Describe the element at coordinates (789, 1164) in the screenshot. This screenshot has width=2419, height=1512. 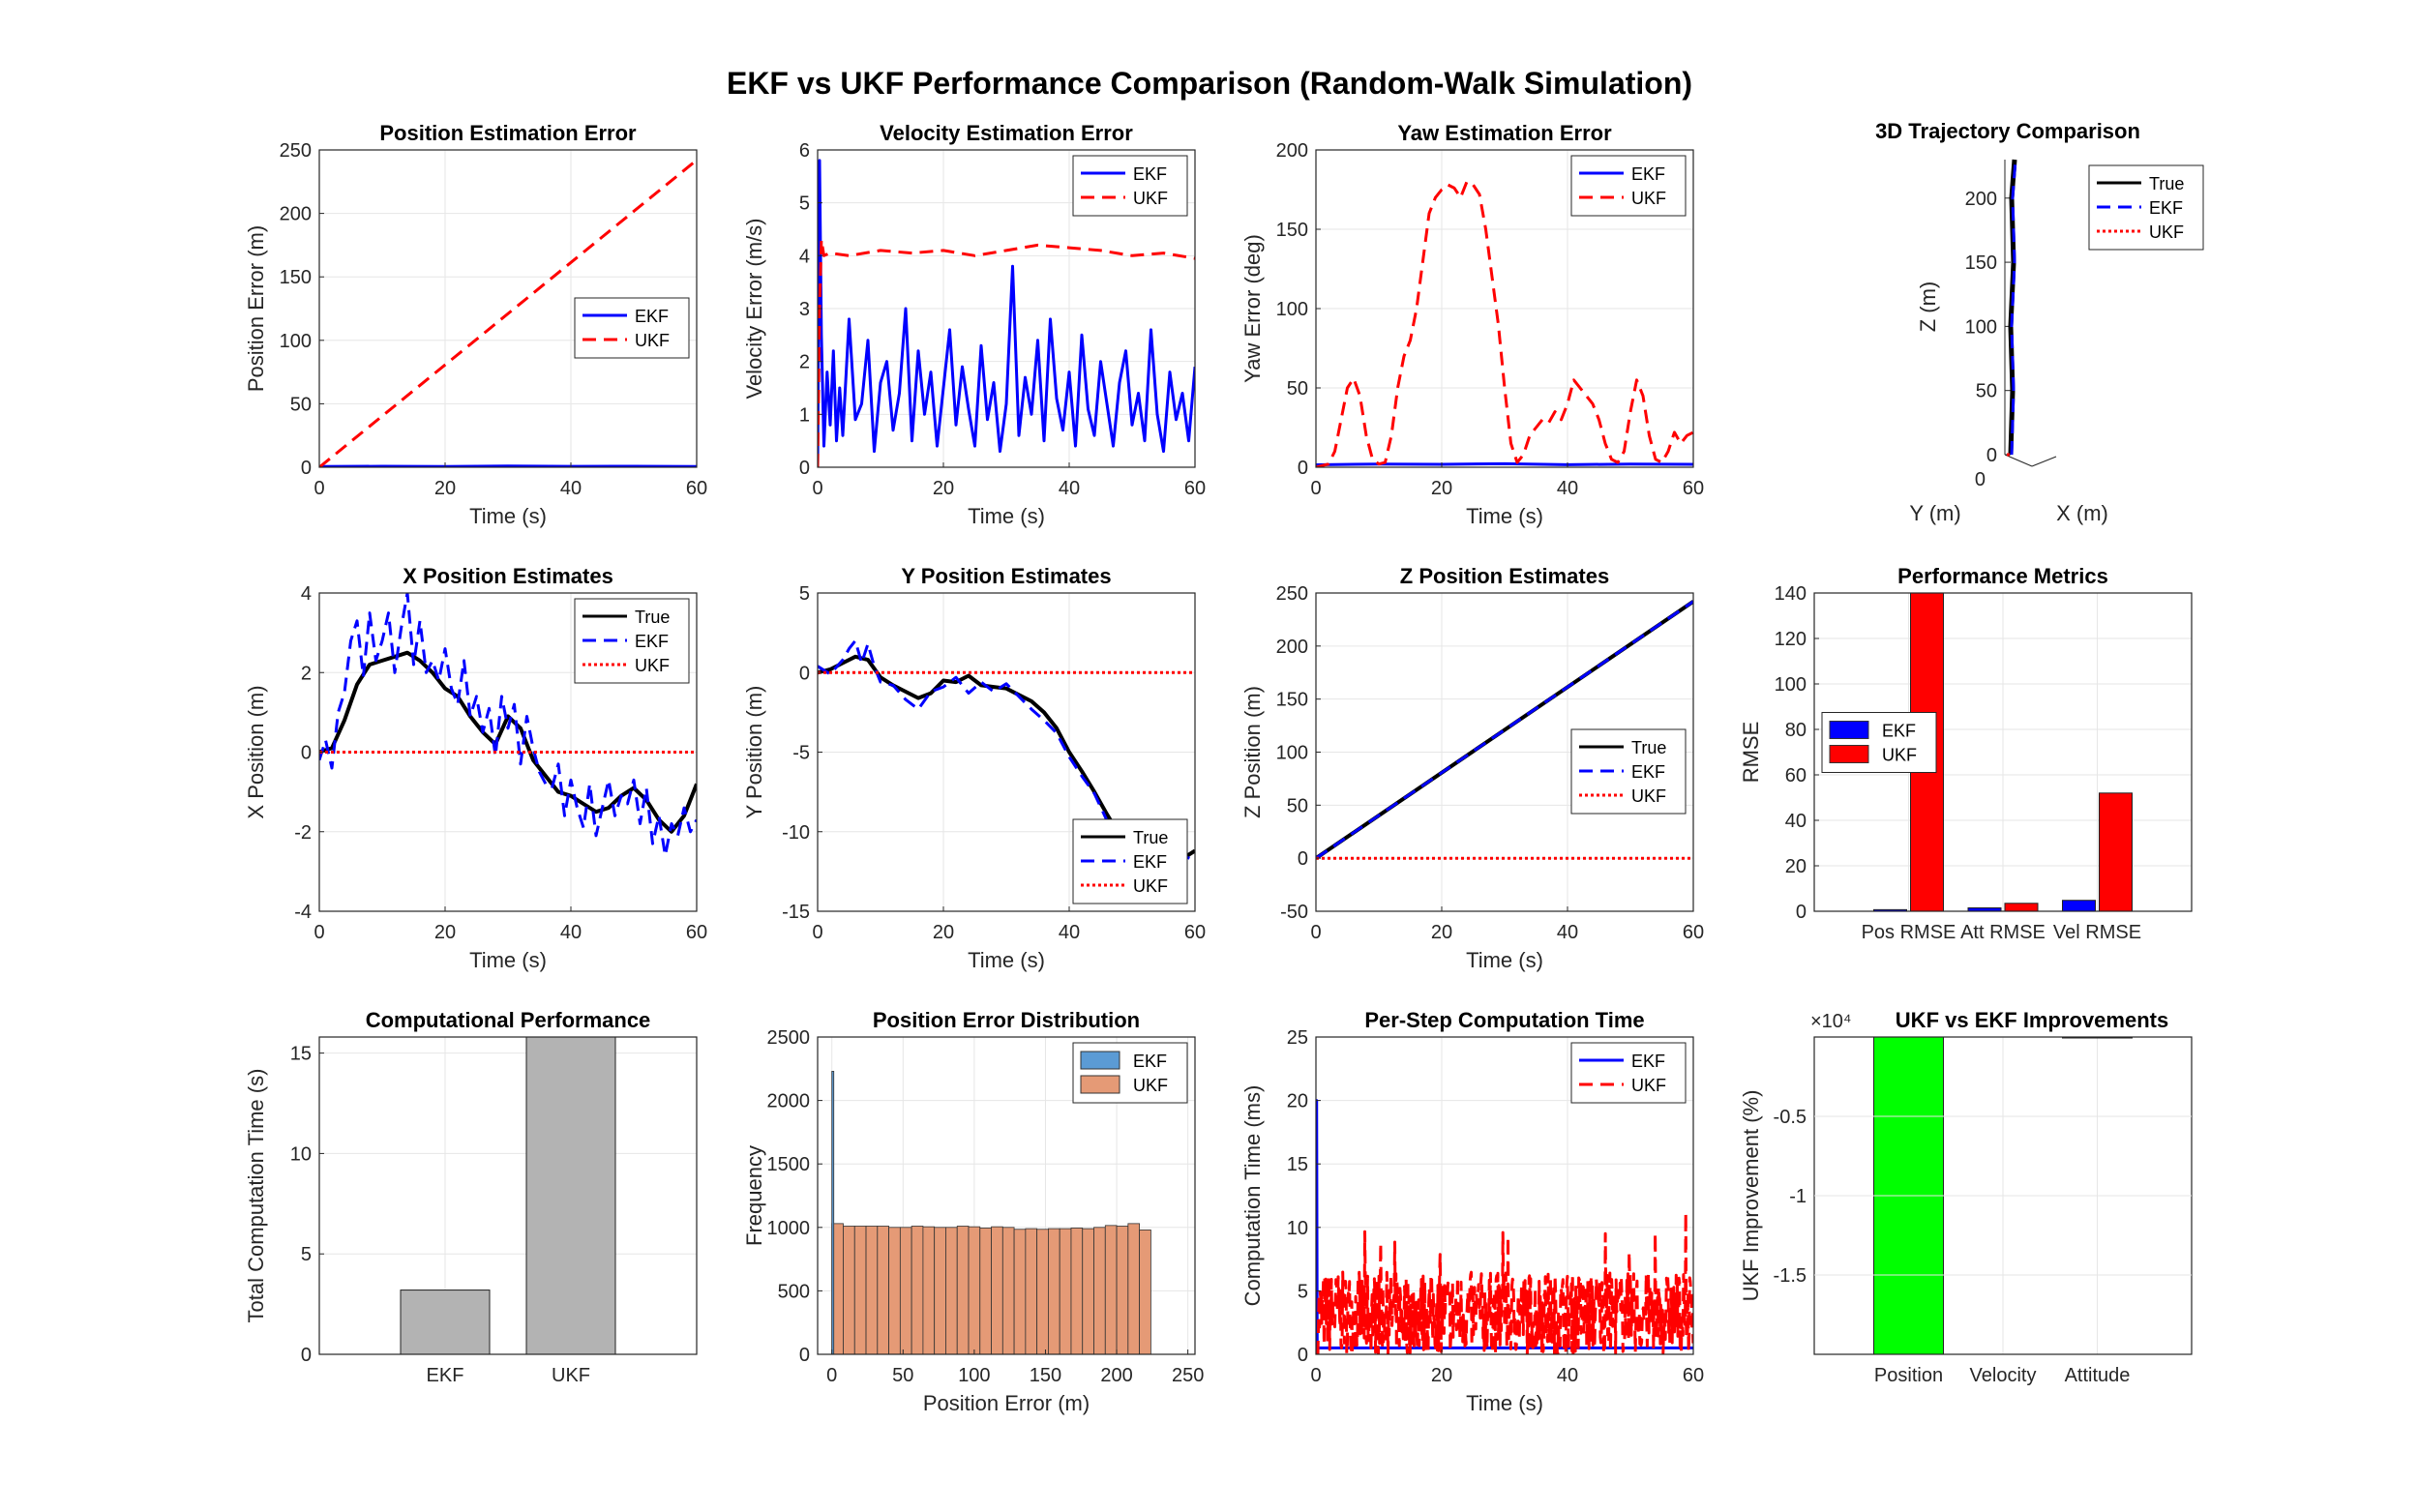
I see `y-tick-label: 1500` at that location.